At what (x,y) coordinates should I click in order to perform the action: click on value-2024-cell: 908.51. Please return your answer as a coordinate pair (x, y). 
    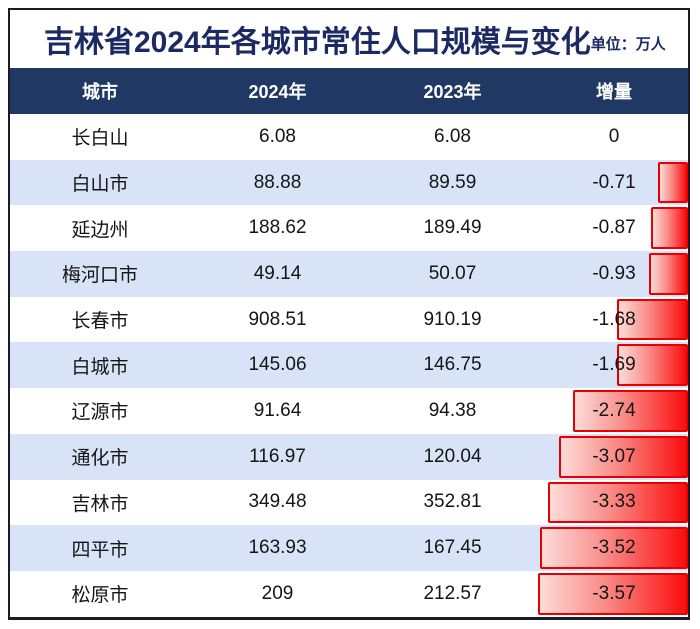
    Looking at the image, I should click on (277, 319).